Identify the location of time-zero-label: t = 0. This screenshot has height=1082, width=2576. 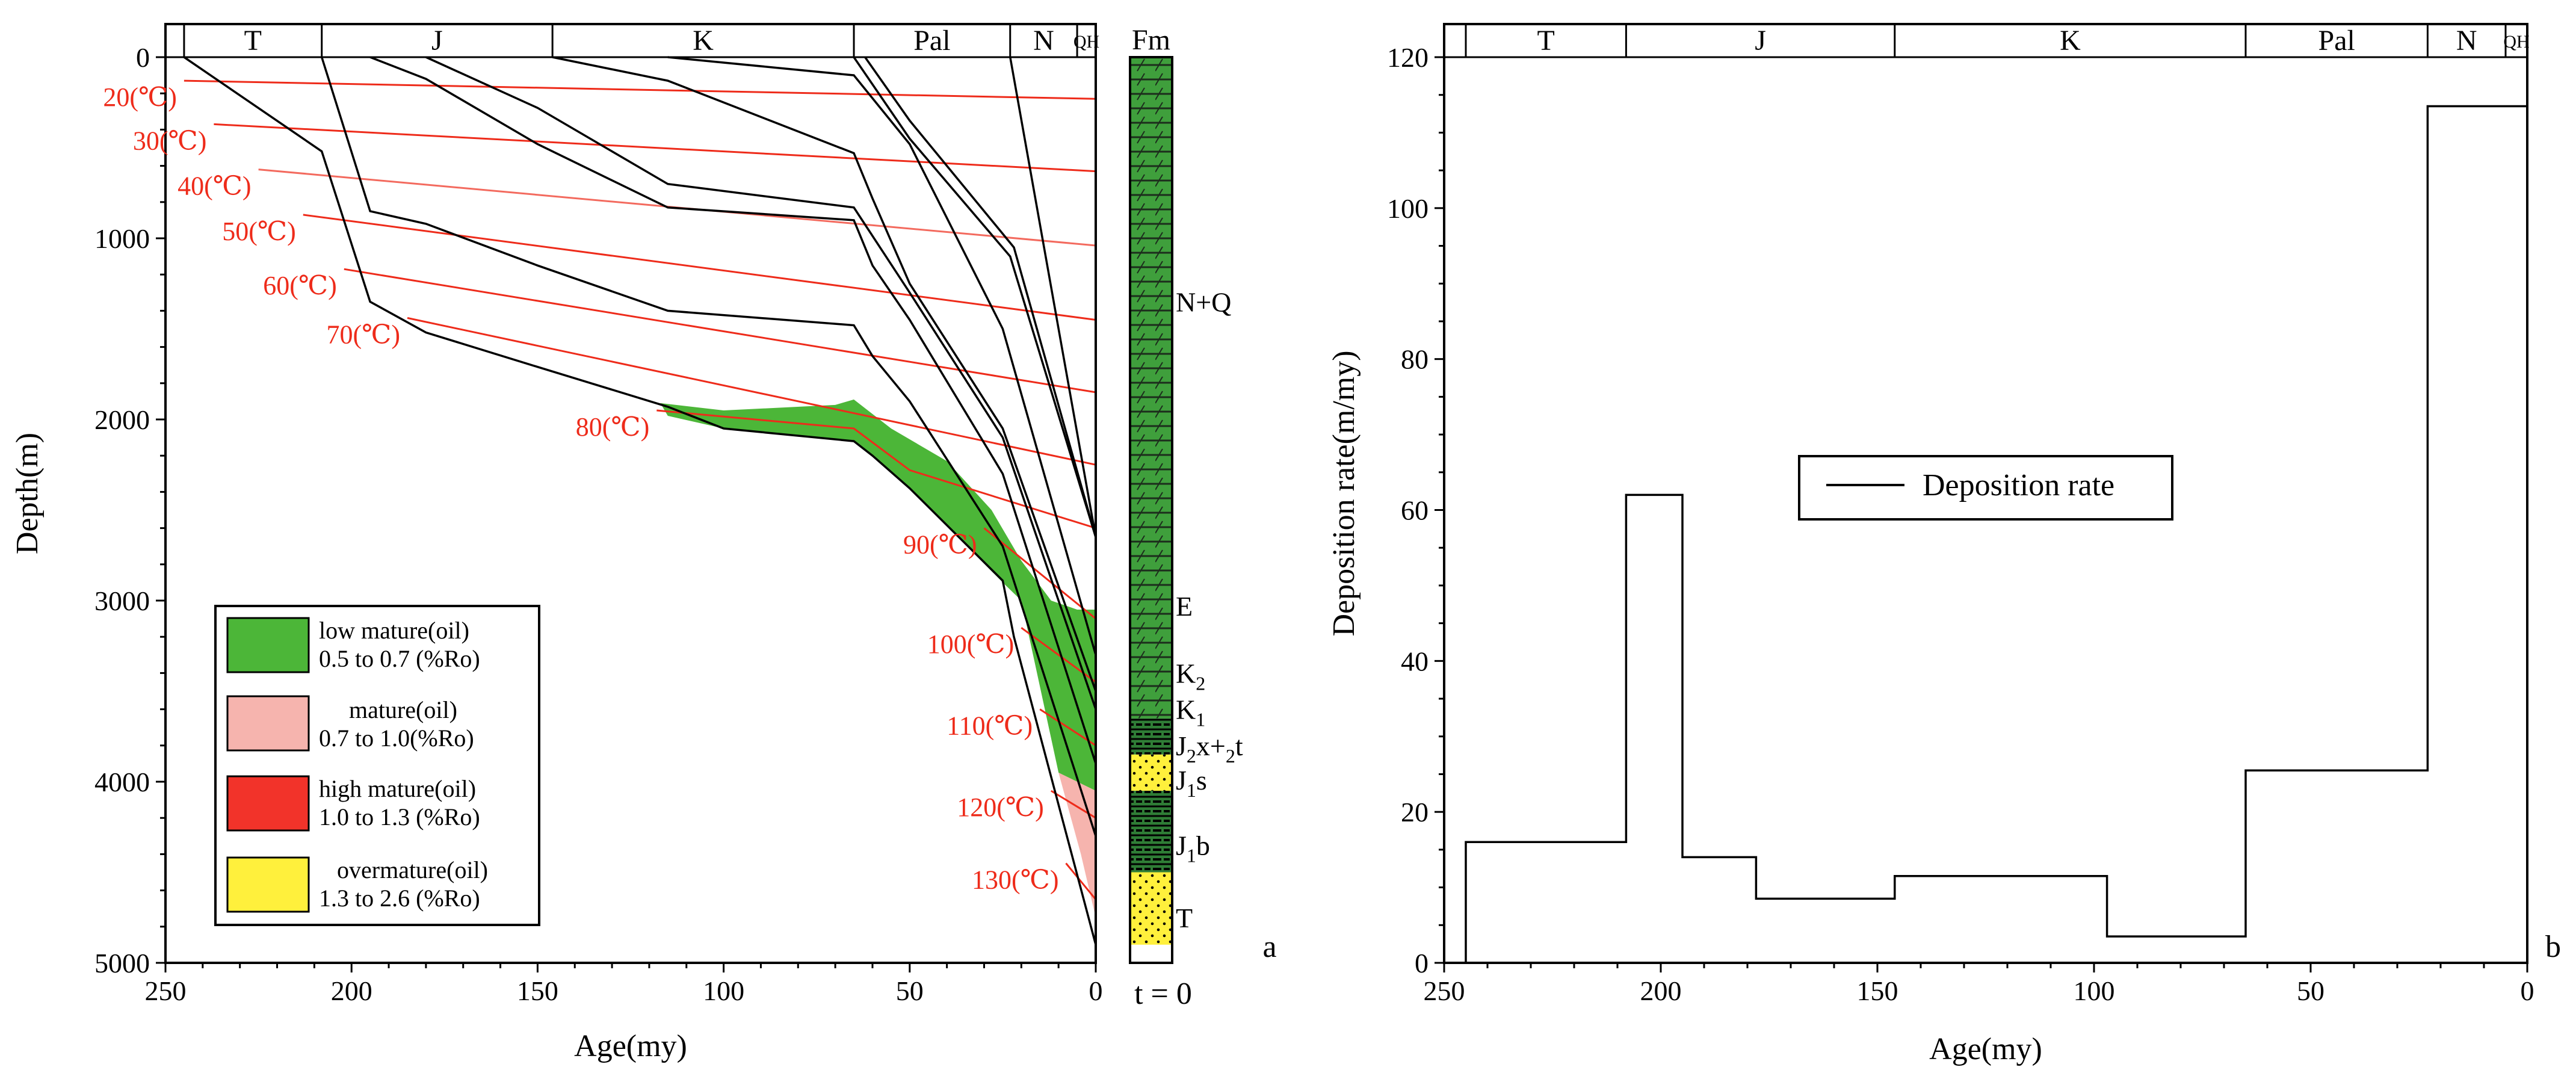
(1163, 994).